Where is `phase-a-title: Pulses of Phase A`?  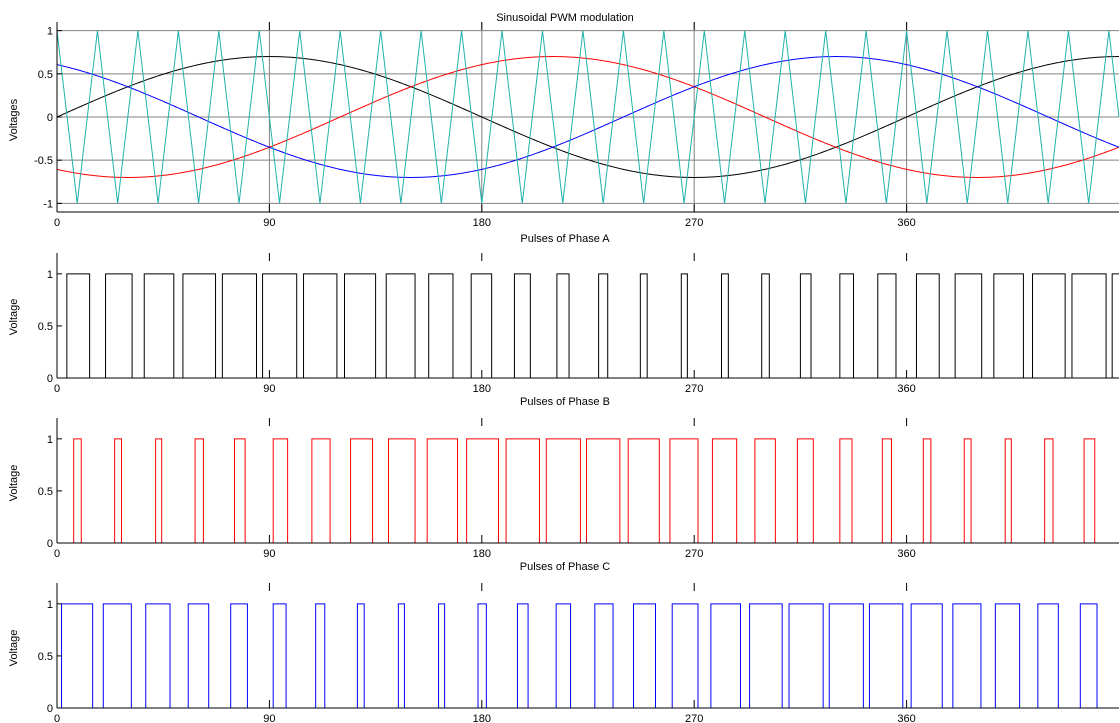 phase-a-title: Pulses of Phase A is located at coordinates (565, 239).